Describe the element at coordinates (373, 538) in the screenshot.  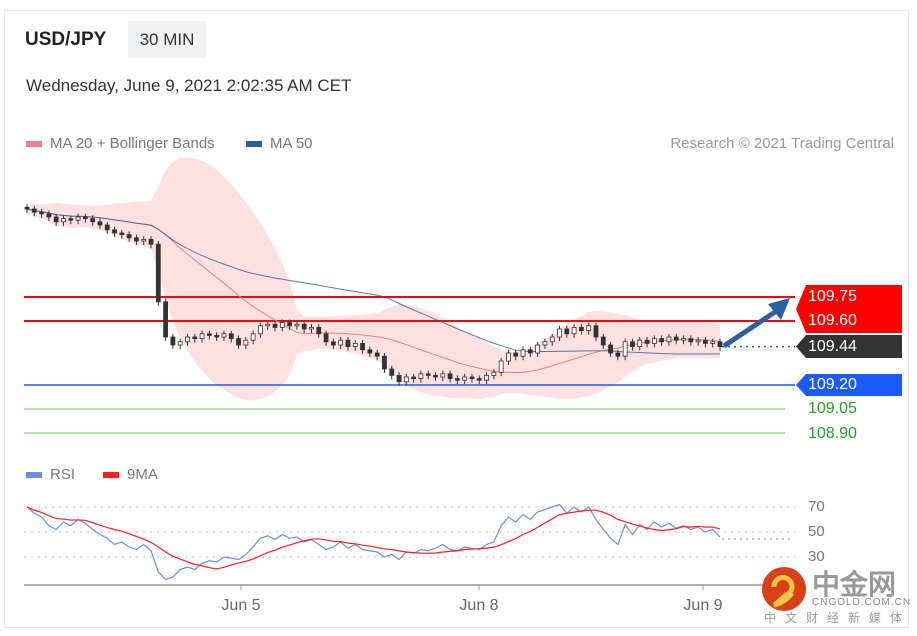
I see `rsi-9ma-line` at that location.